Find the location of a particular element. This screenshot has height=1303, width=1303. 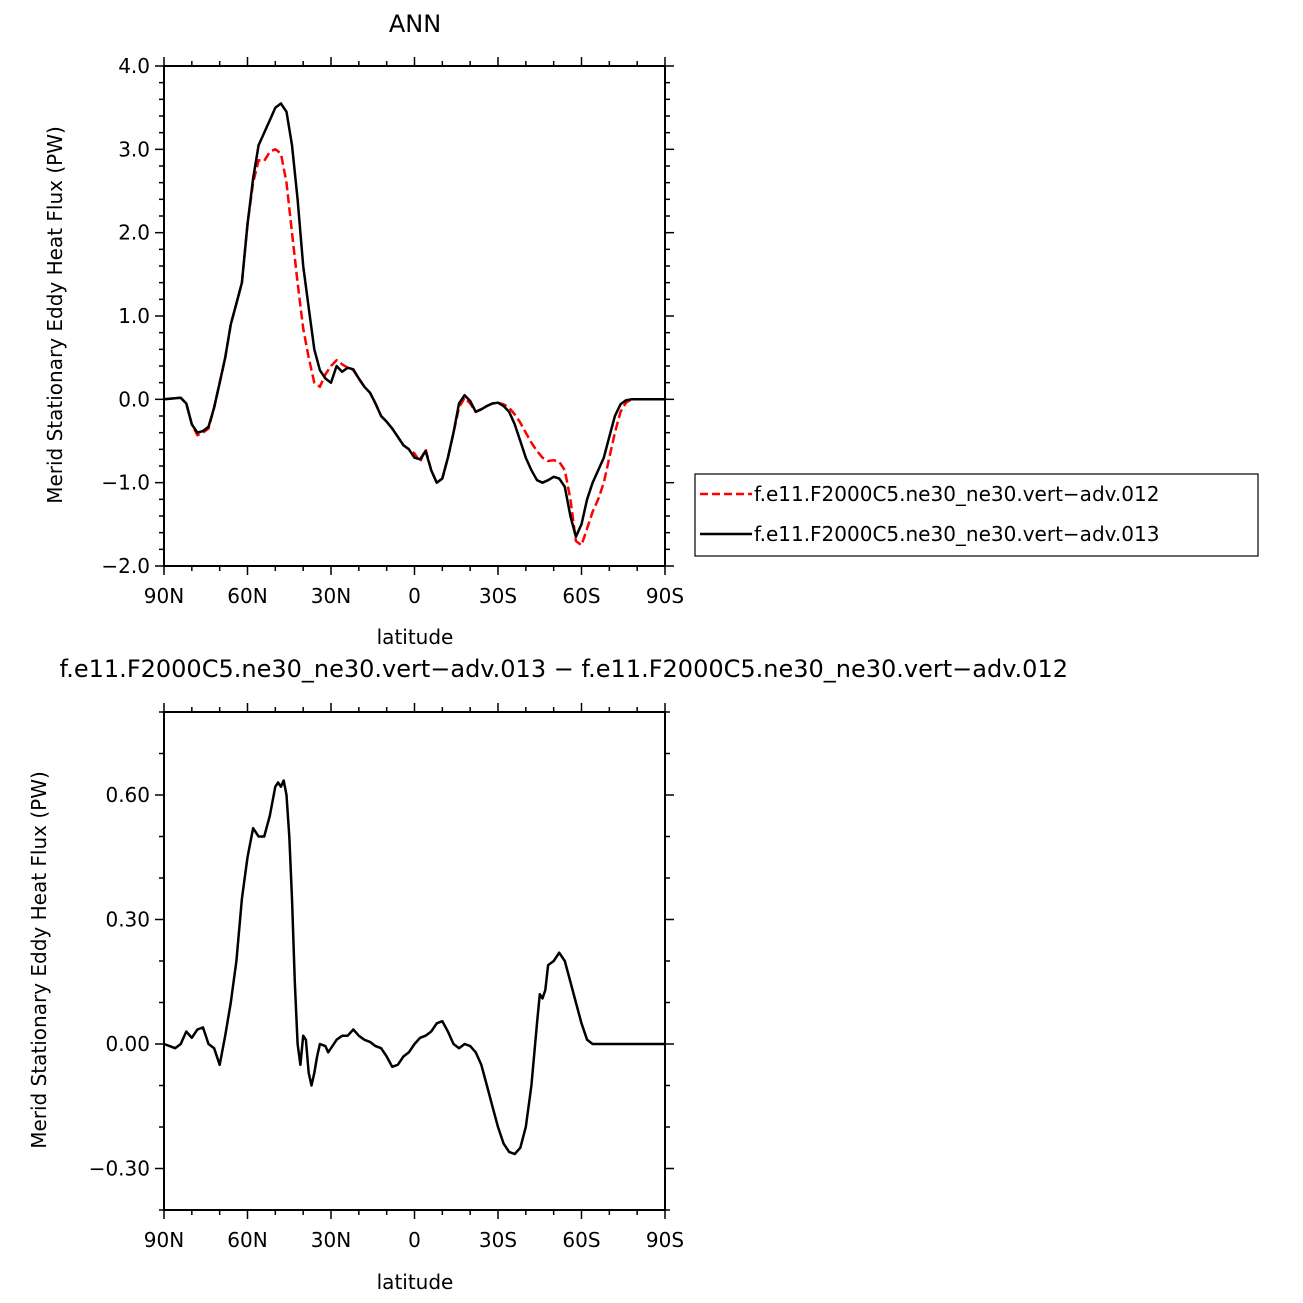

bottom-y-tick-label: 0.60 is located at coordinates (127, 795).